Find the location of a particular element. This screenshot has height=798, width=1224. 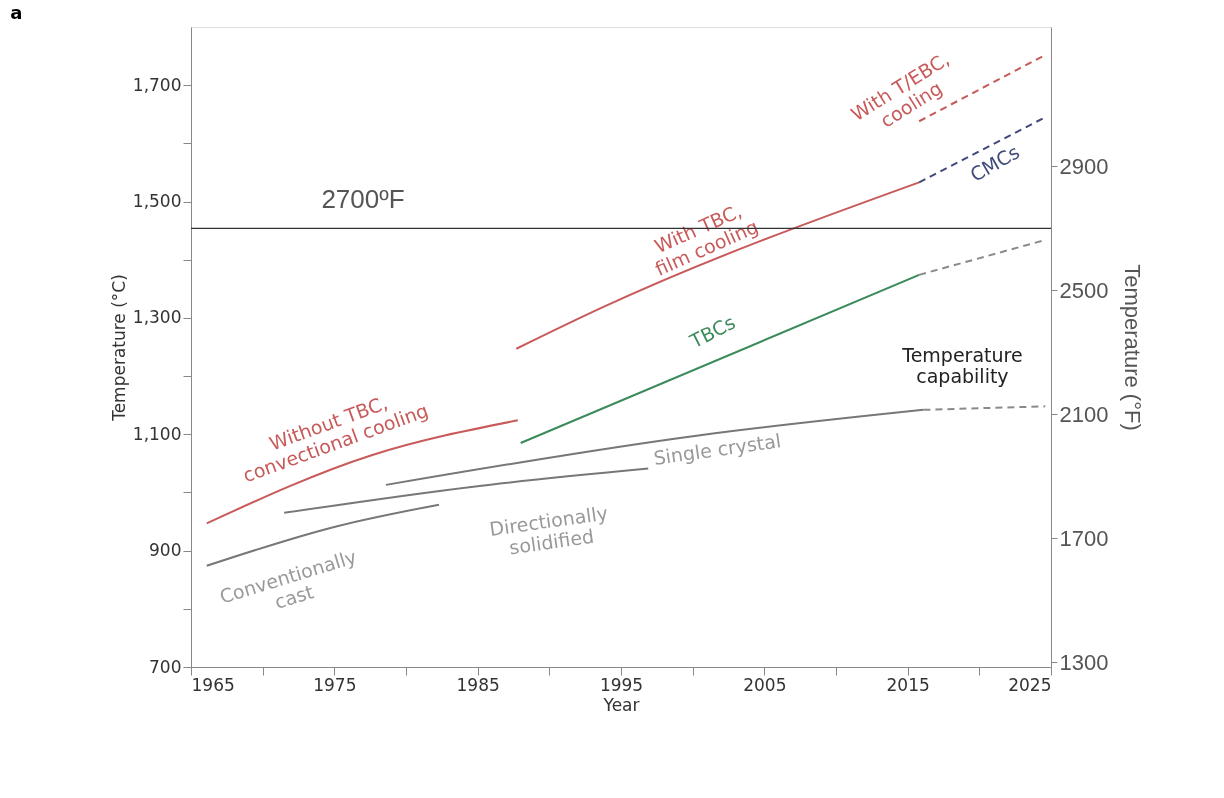

annotation: Single crystal is located at coordinates (717, 449).